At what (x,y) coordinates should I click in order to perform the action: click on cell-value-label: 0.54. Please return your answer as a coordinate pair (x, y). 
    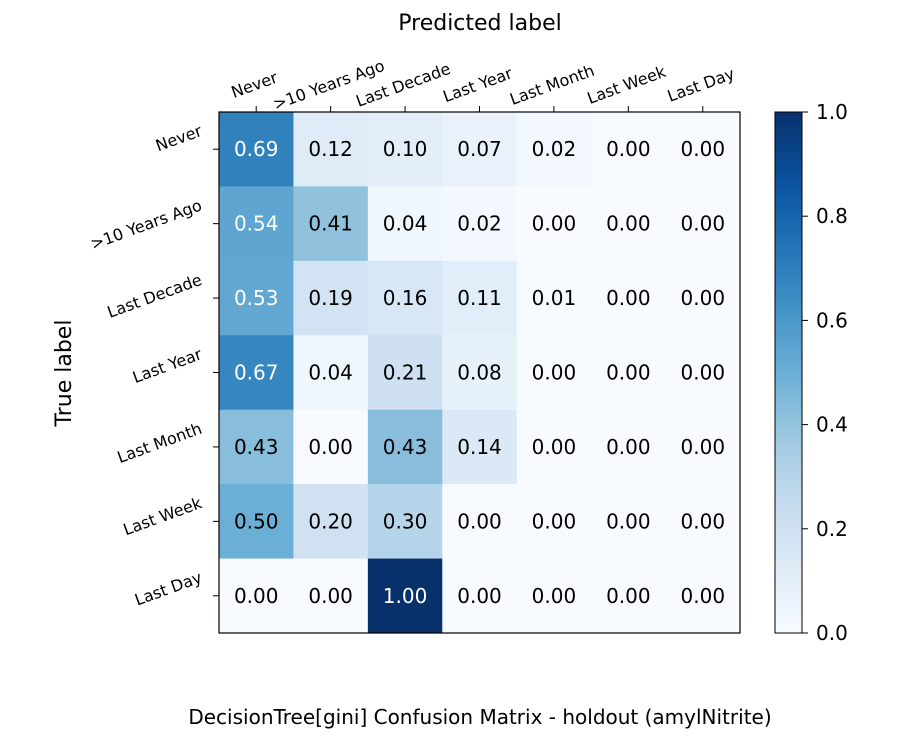
    Looking at the image, I should click on (256, 224).